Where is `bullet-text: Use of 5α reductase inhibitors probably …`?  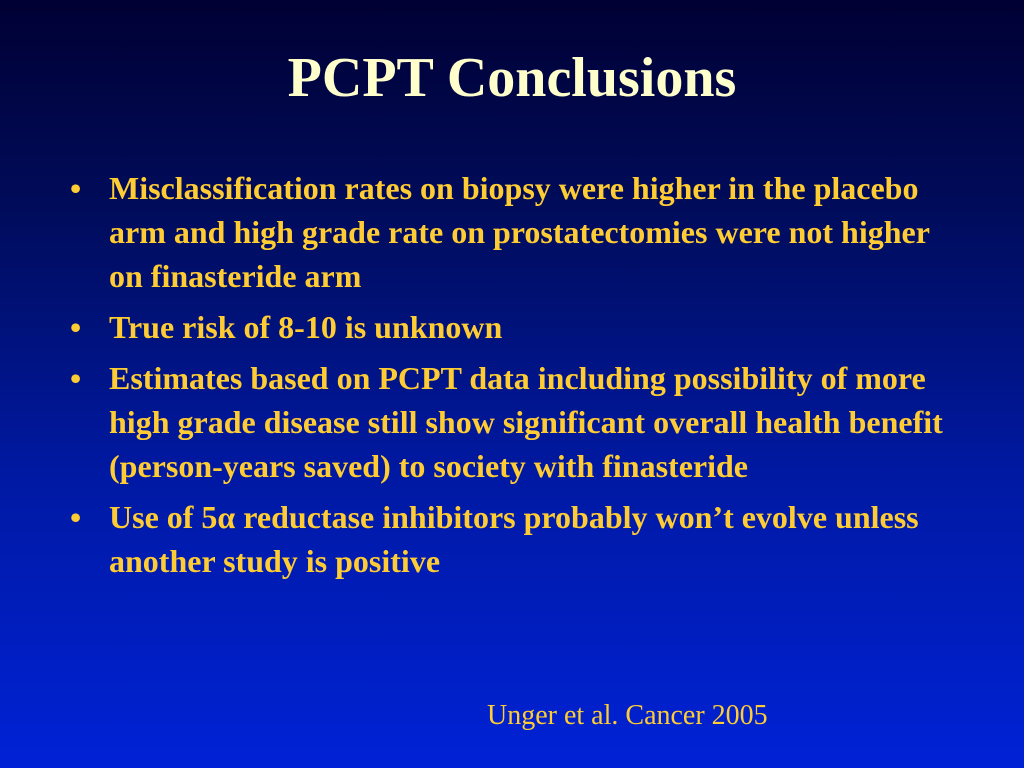
bullet-text: Use of 5α reductase inhibitors probably … is located at coordinates (514, 539).